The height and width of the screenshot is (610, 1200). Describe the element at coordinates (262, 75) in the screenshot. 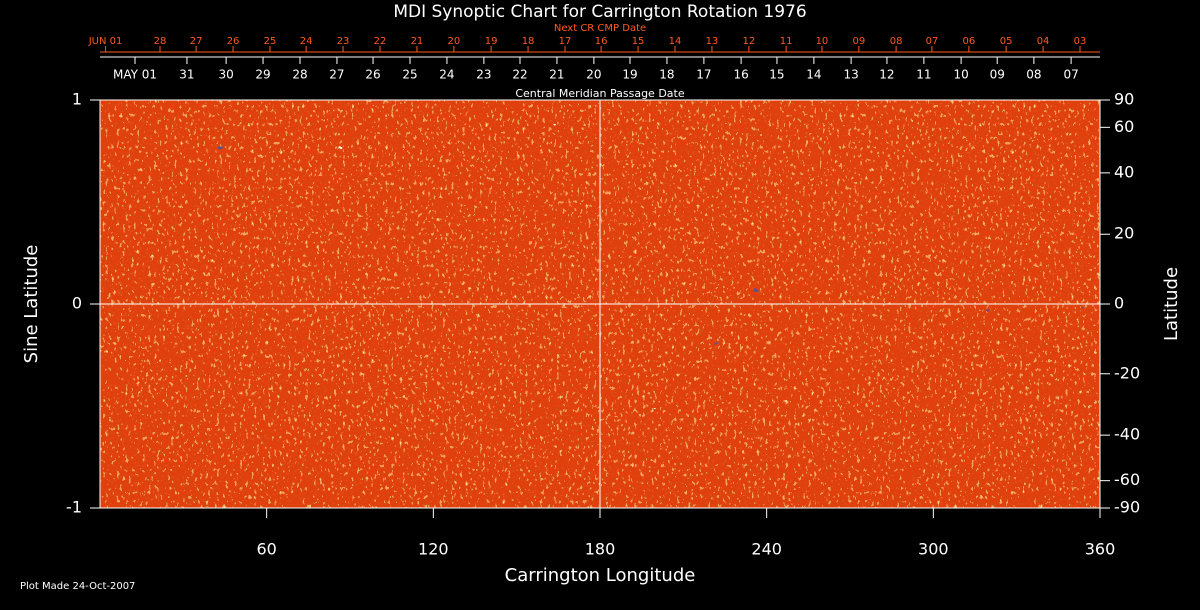

I see `date-label: 29` at that location.